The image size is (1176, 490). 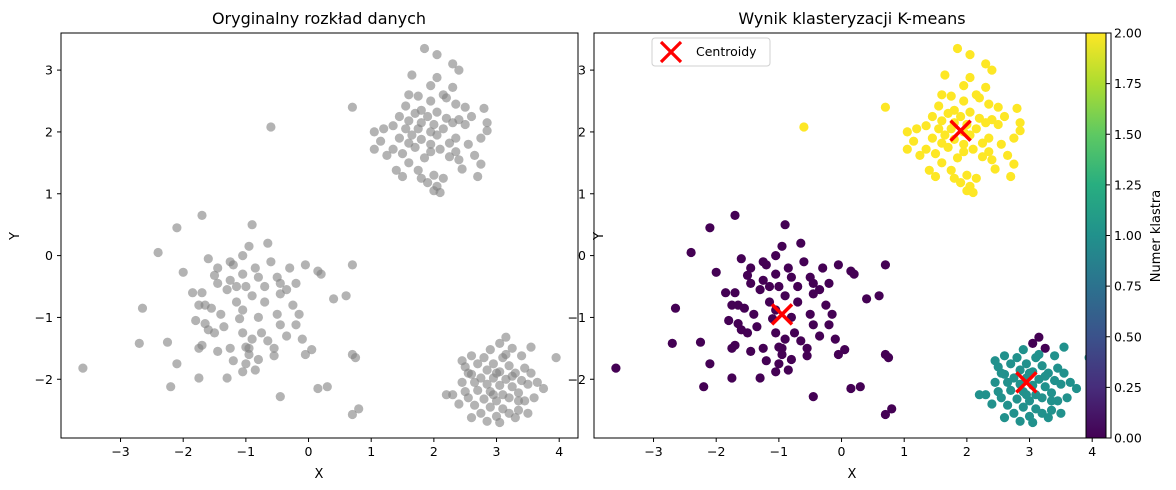 I want to click on colorbar-tick-label: 2.00, so click(x=1128, y=33).